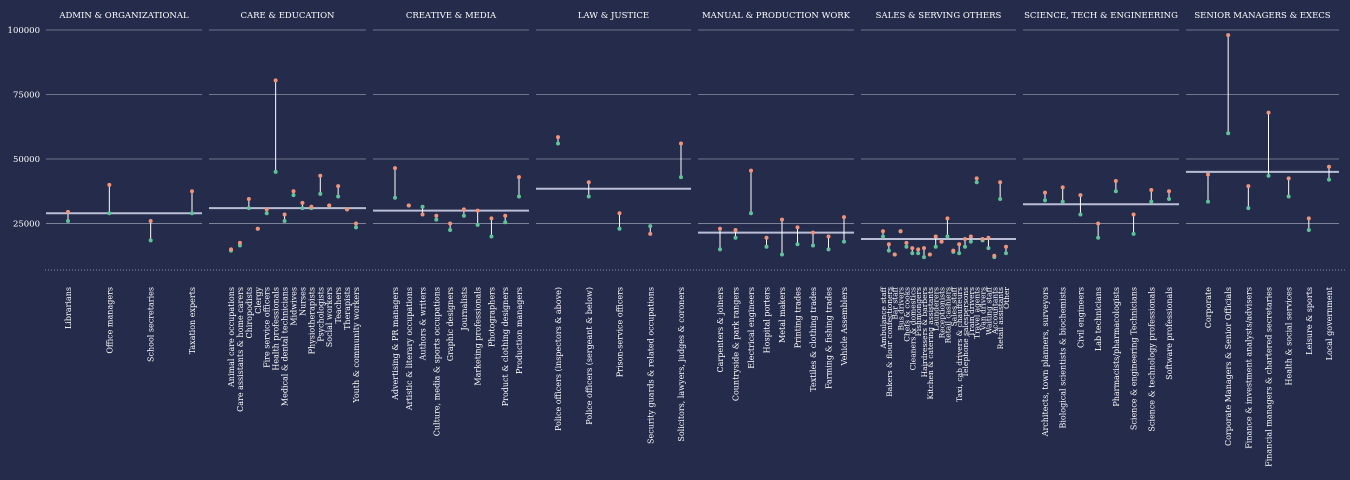 The height and width of the screenshot is (480, 1350). I want to click on x-tick-label: Advertising & PR managers, so click(395, 344).